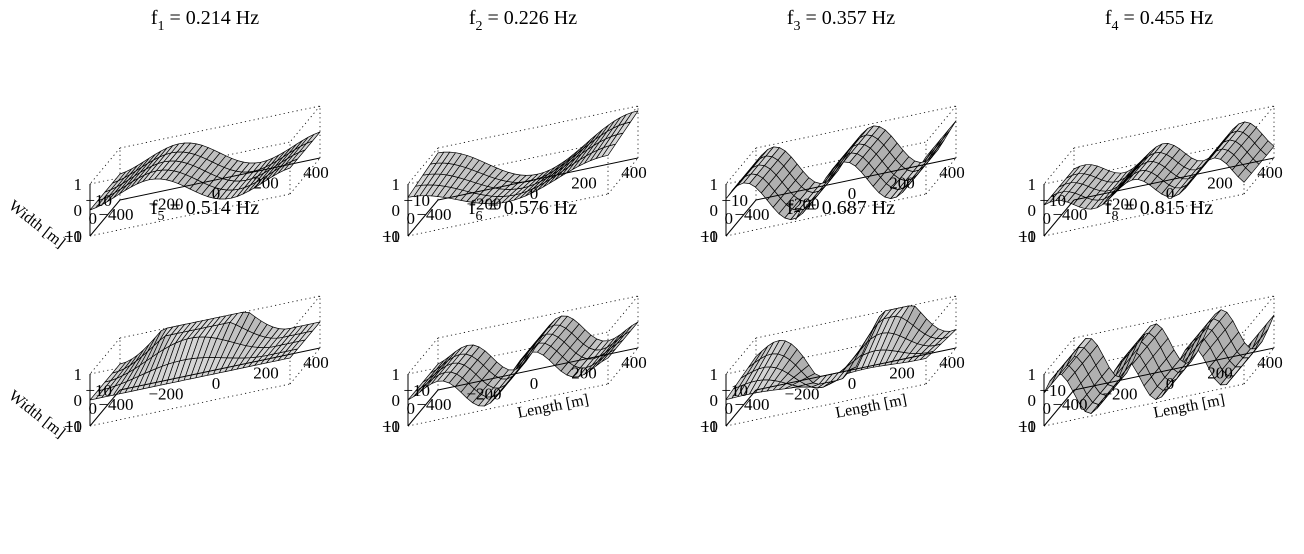 Image resolution: width=1304 pixels, height=554 pixels. Describe the element at coordinates (1159, 210) in the screenshot. I see `panel-title: f8 = 0.815 Hz` at that location.